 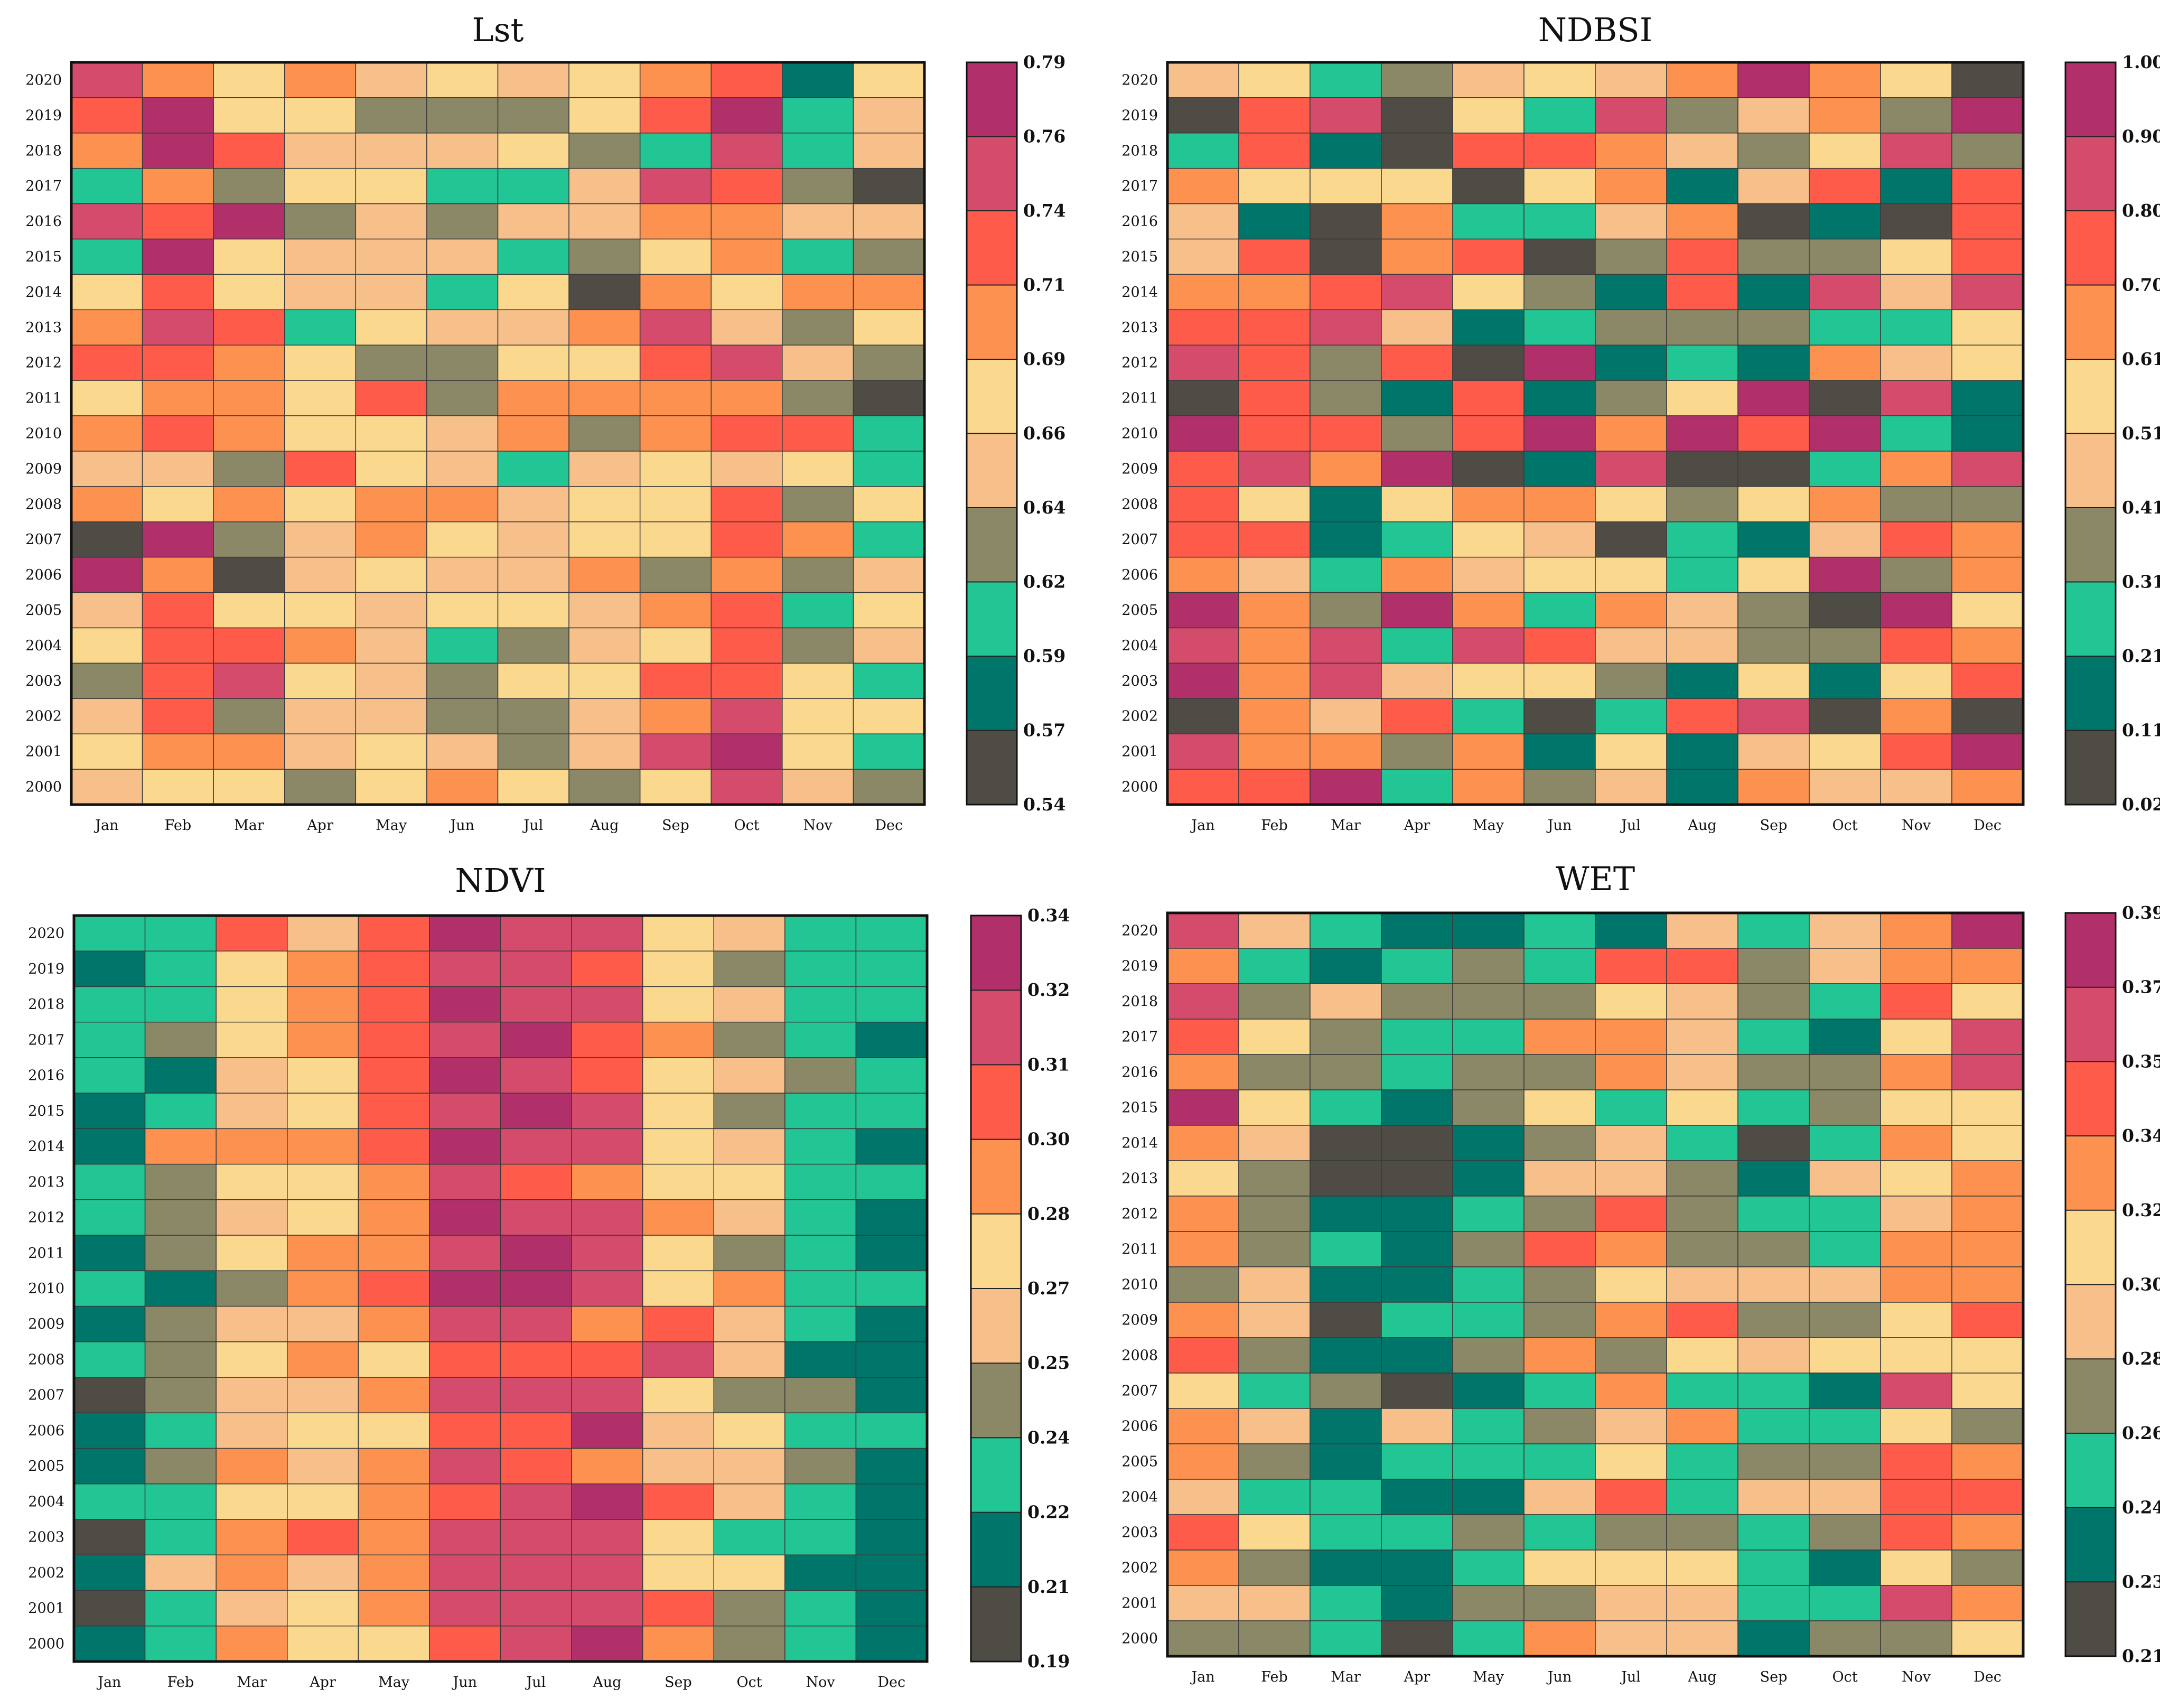 I want to click on colorbar-tick-label: 0.21, so click(x=2141, y=1656).